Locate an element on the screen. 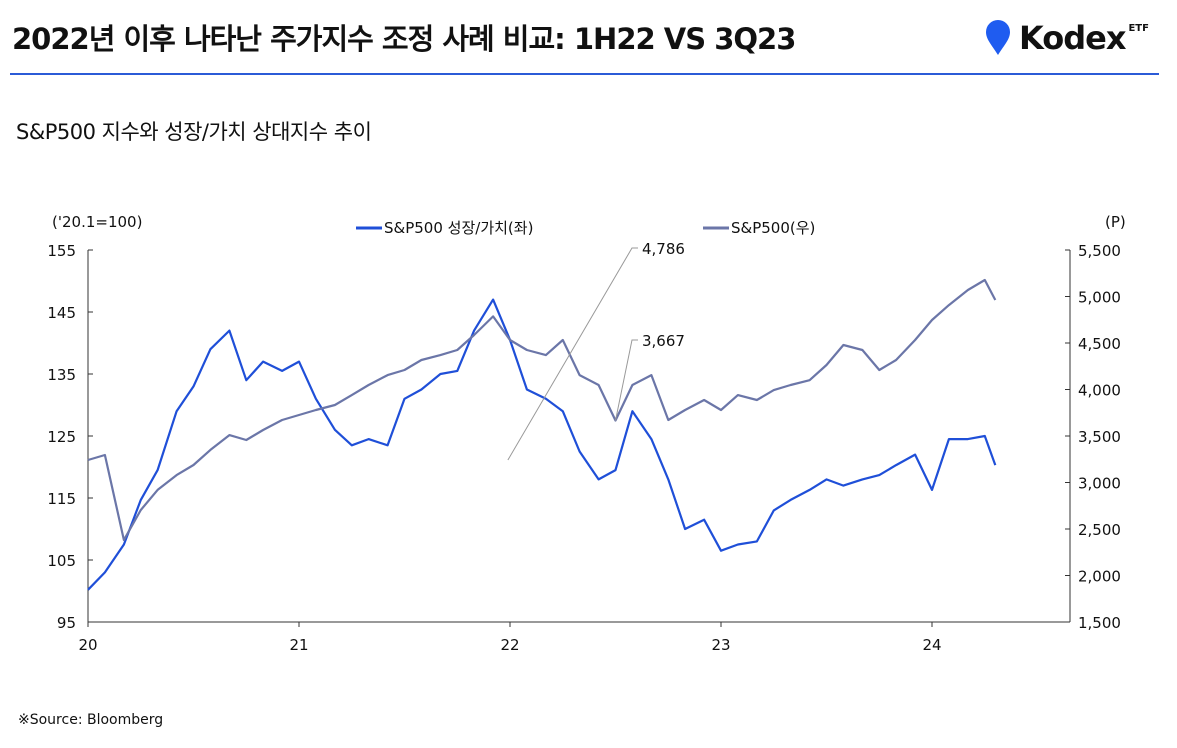 Image resolution: width=1177 pixels, height=748 pixels. right-tick-label: 3,500 is located at coordinates (1099, 437).